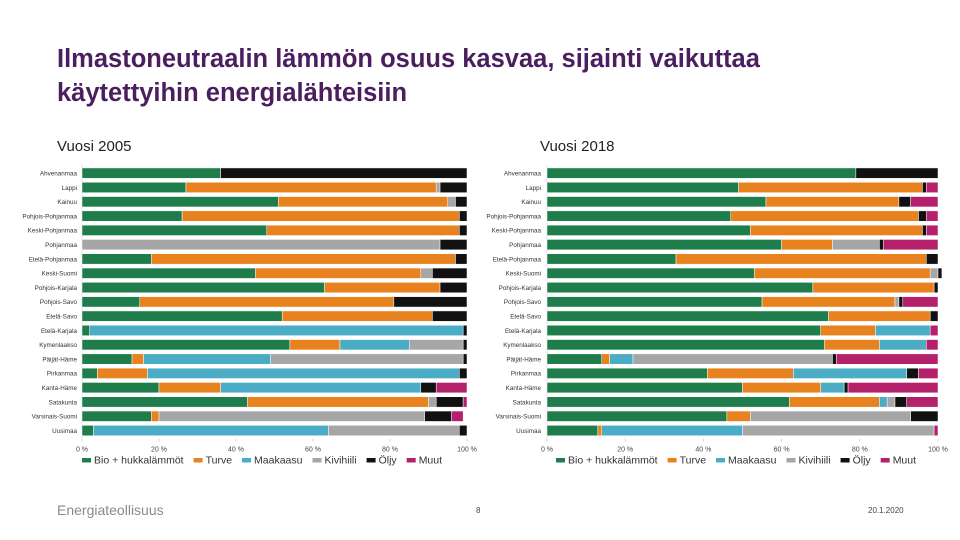 The image size is (960, 540). What do you see at coordinates (518, 417) in the screenshot?
I see `category-label-varsinais-suomi: Varsinais-Suomi` at bounding box center [518, 417].